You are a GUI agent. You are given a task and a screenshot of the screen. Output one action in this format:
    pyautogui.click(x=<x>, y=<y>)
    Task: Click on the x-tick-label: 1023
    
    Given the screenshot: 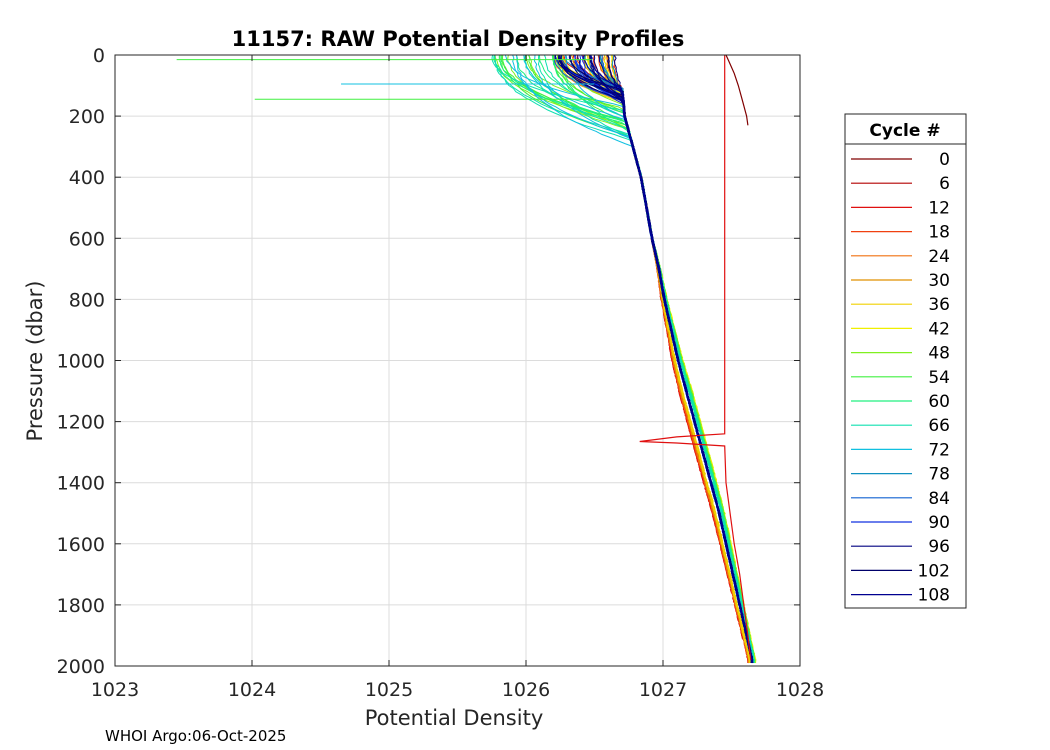 What is the action you would take?
    pyautogui.click(x=115, y=690)
    